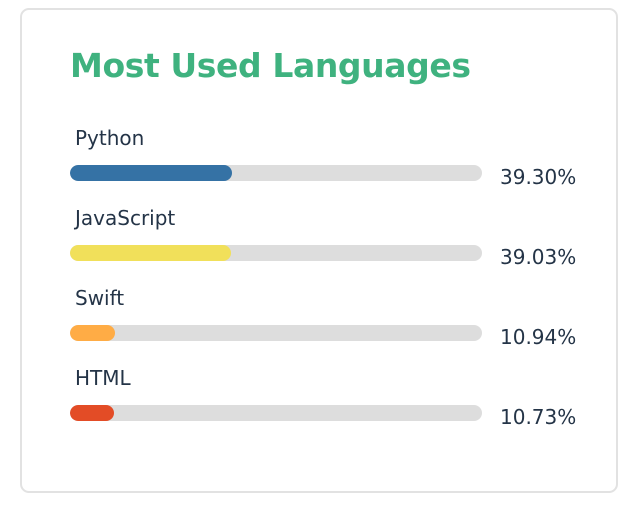  Describe the element at coordinates (538, 257) in the screenshot. I see `language-percent: 39.03%` at that location.